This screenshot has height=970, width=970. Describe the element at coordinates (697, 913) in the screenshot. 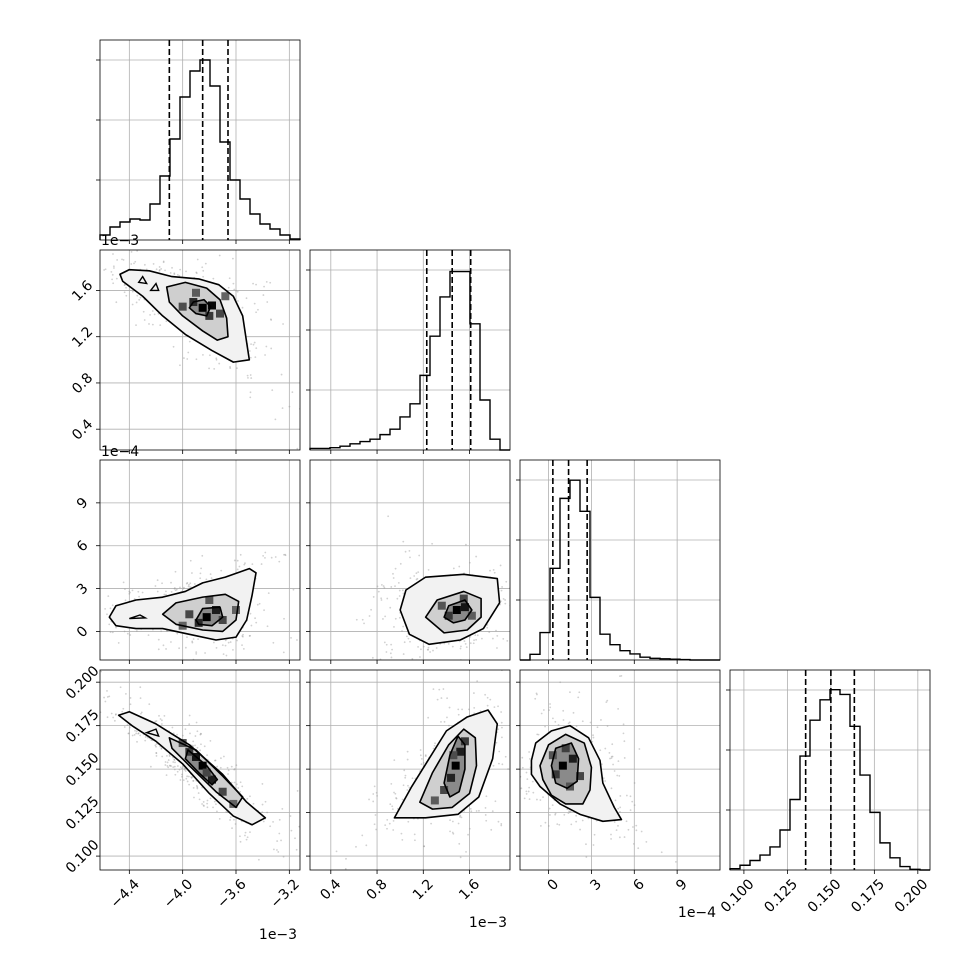

I see `offset-label-param-2-bottom: 1e−4` at that location.